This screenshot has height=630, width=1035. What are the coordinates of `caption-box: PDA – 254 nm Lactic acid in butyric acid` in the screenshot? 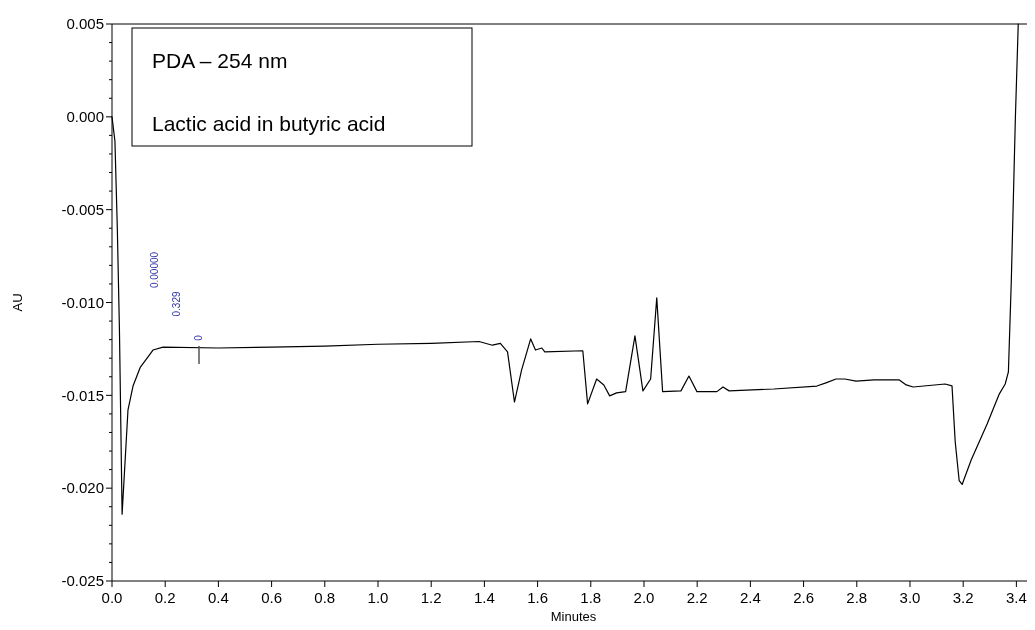 It's located at (302, 87).